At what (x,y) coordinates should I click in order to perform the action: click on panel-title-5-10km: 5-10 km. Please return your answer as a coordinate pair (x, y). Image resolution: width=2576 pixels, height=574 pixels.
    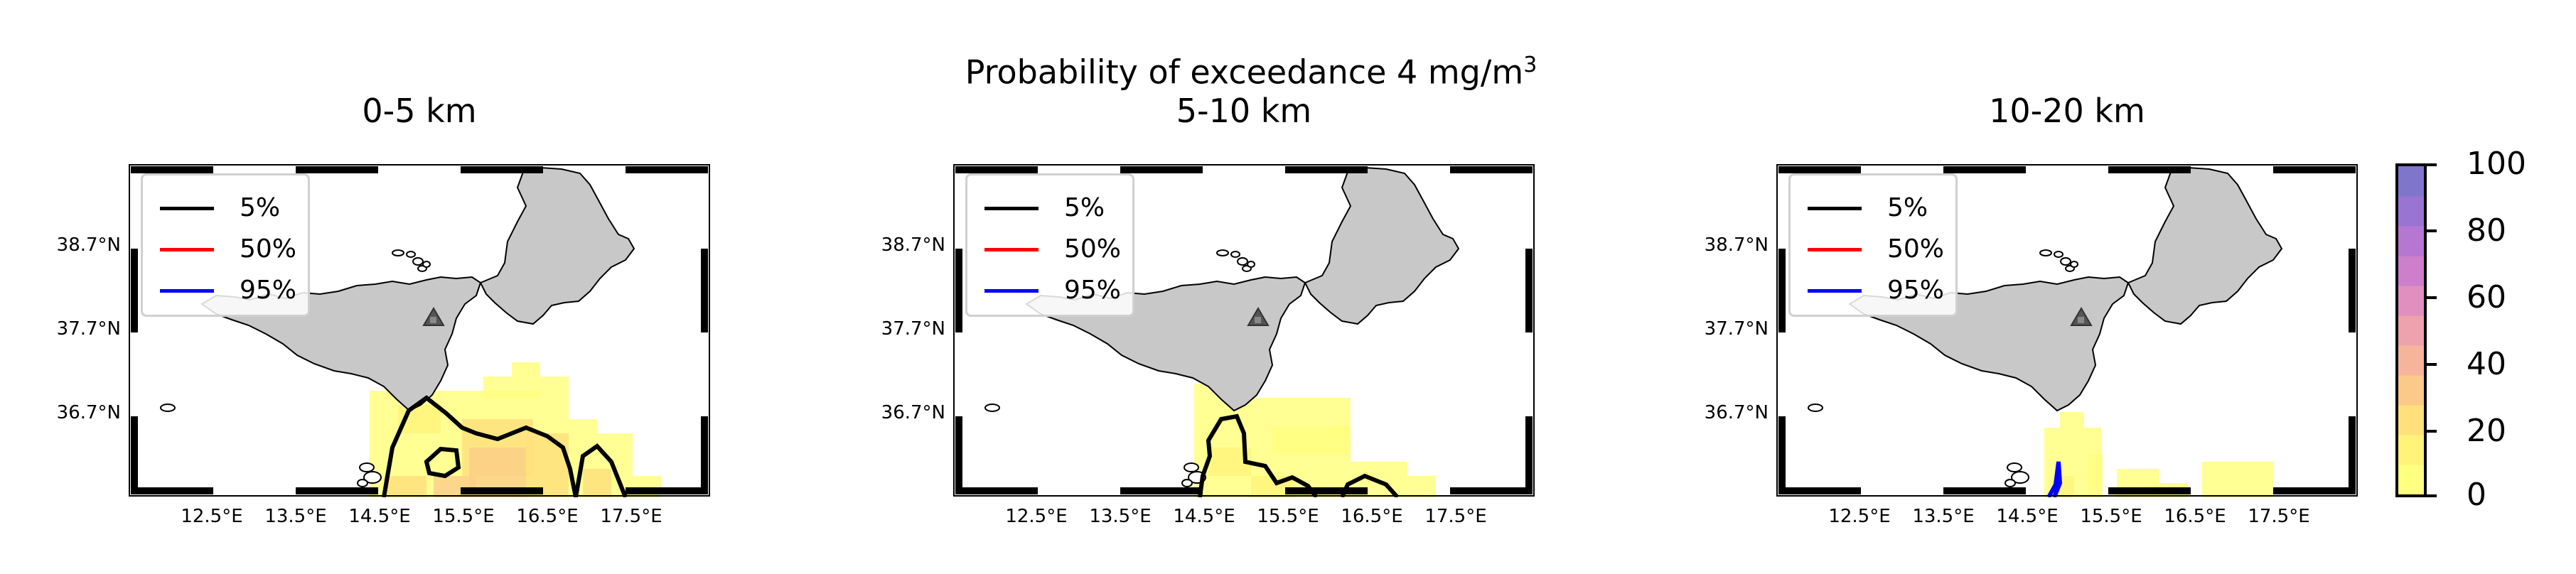
    Looking at the image, I should click on (1244, 111).